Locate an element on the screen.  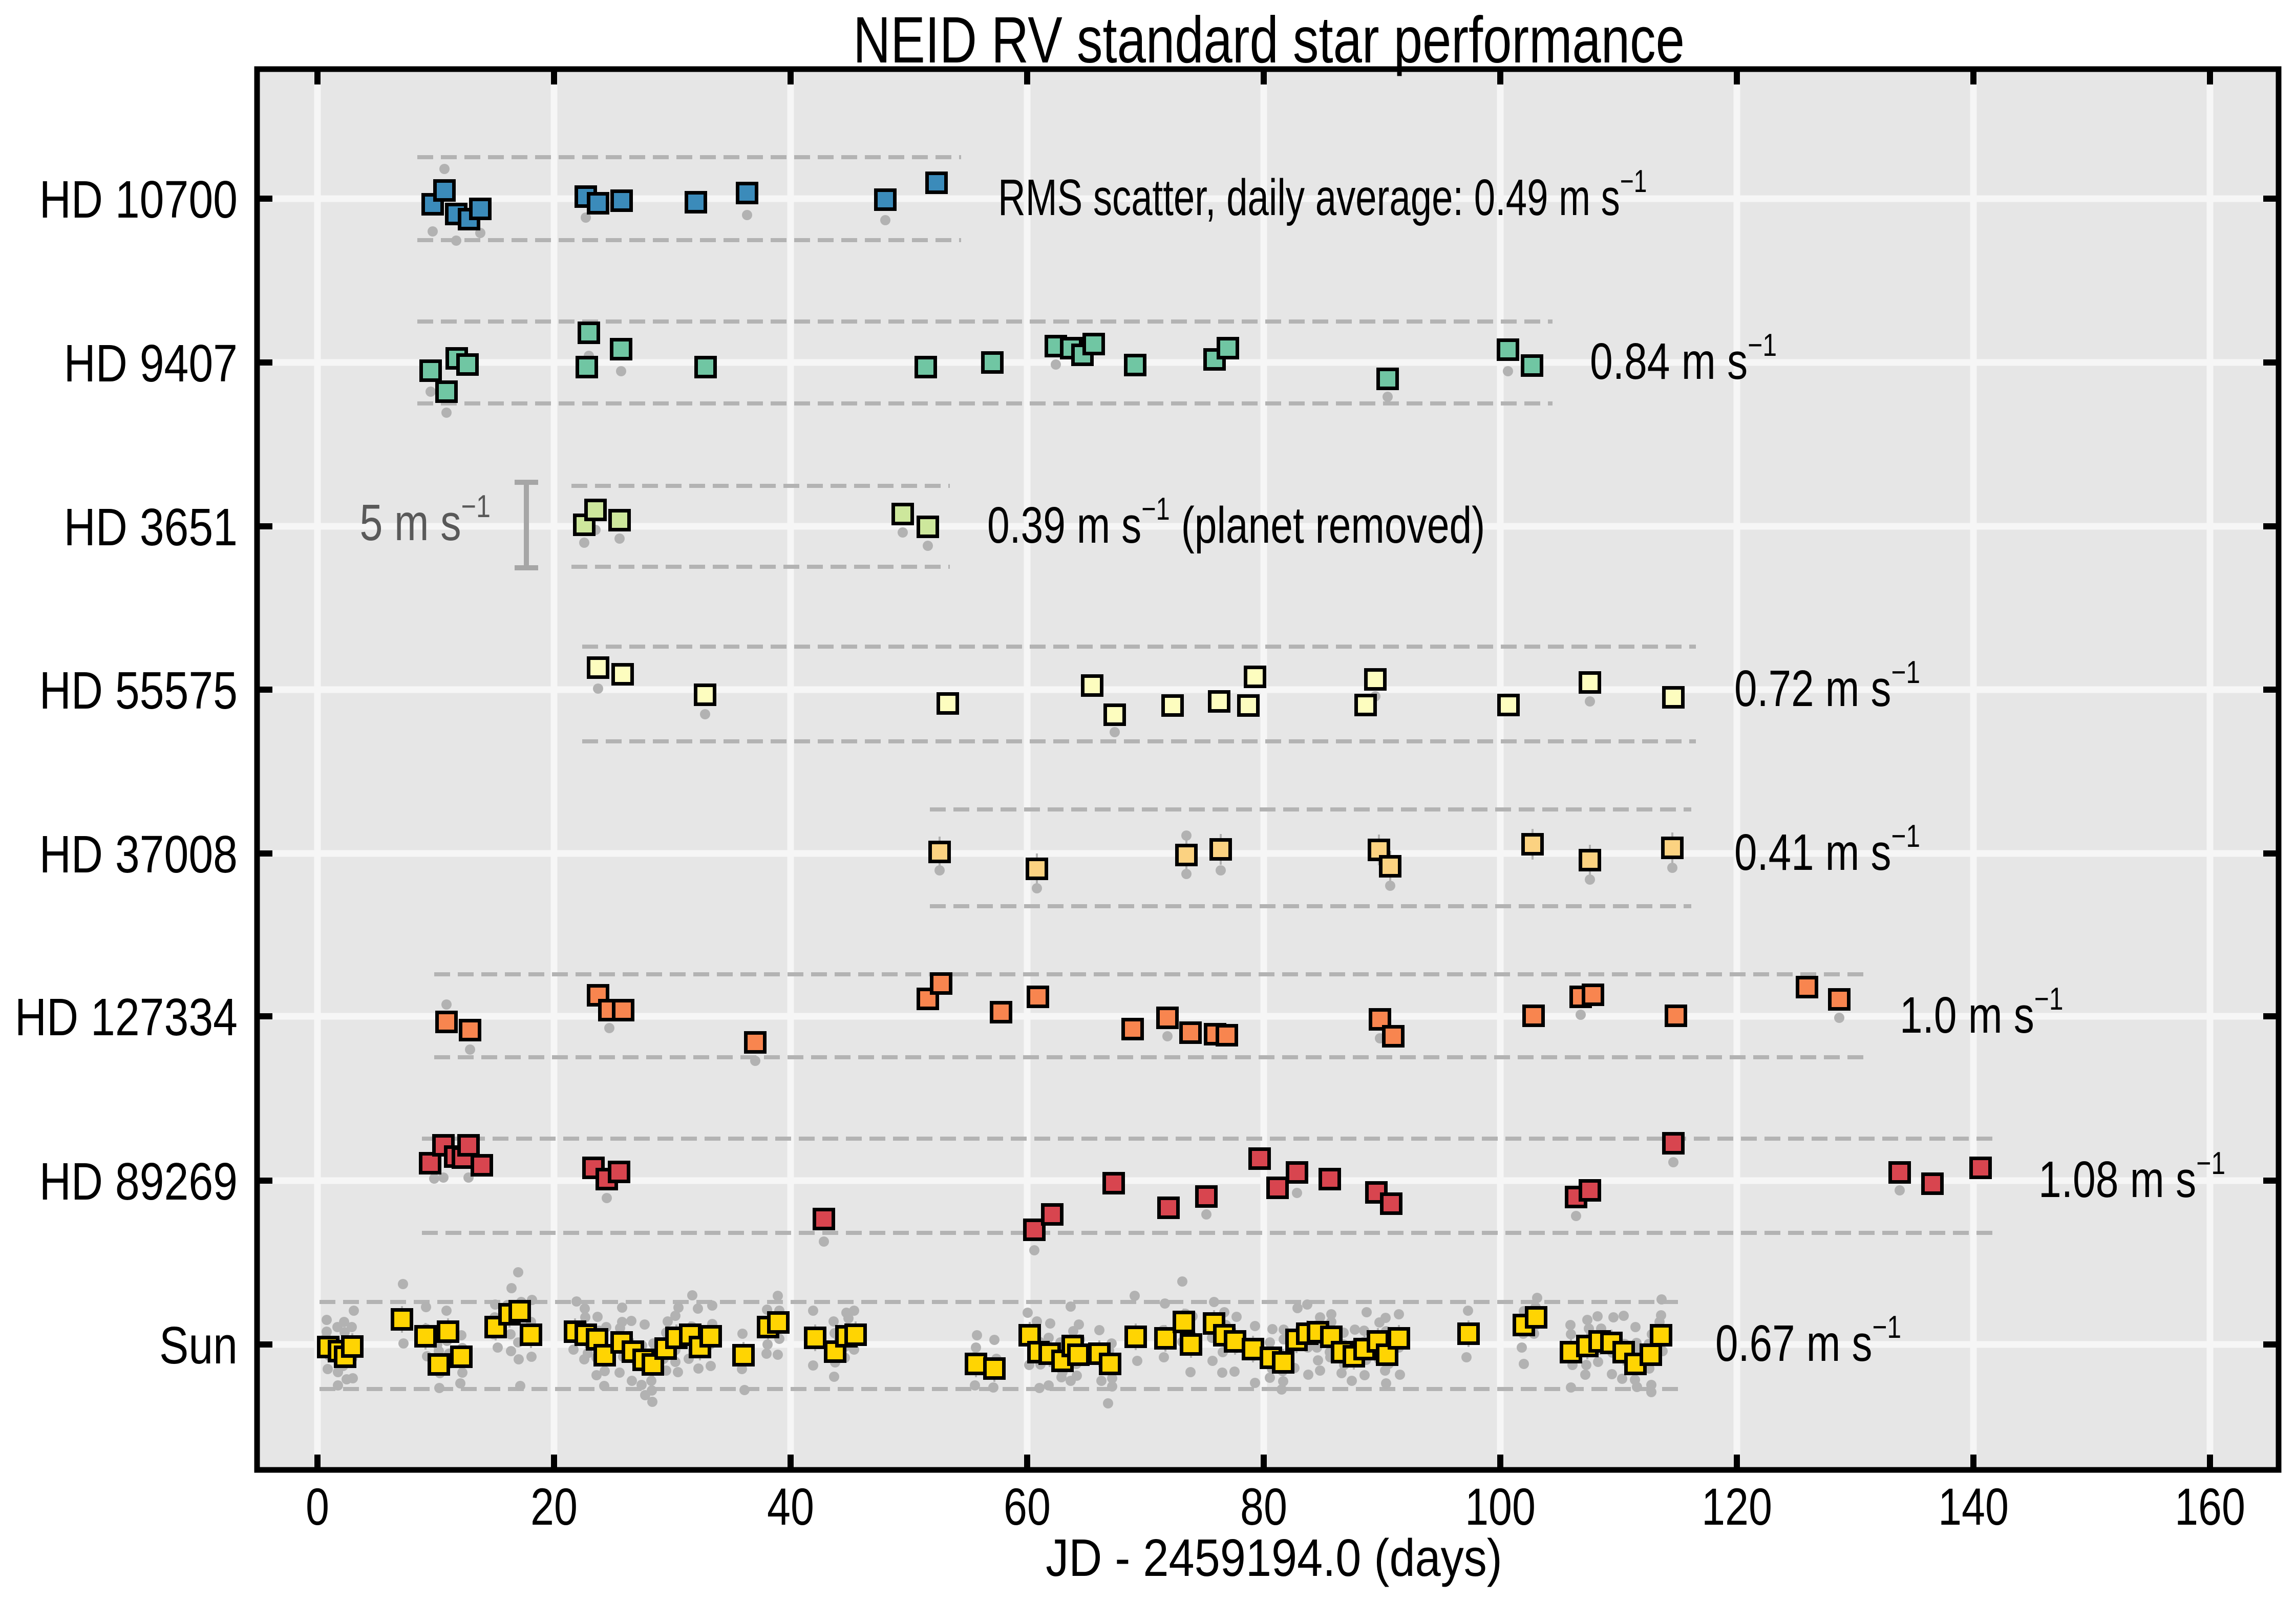
svg-text: HD 3651 is located at coordinates (151, 527).